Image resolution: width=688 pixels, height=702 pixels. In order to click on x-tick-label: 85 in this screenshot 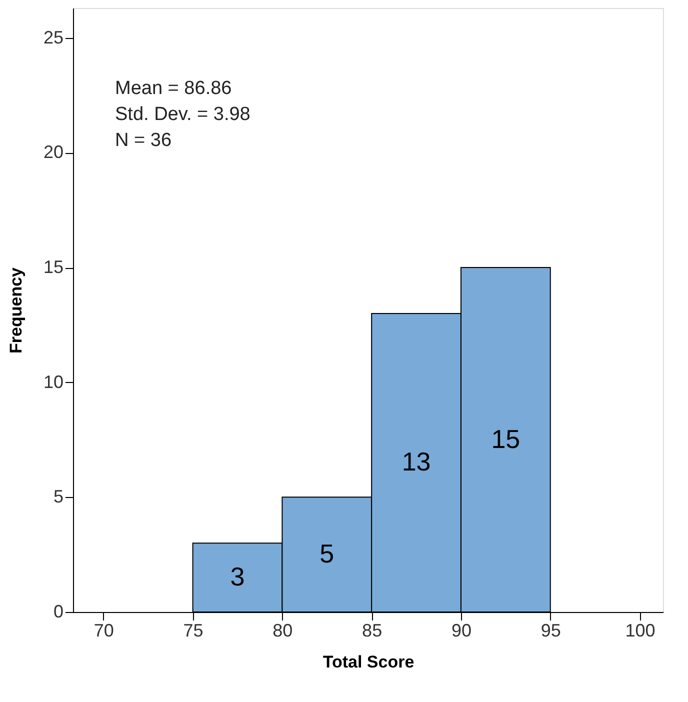, I will do `click(372, 630)`.